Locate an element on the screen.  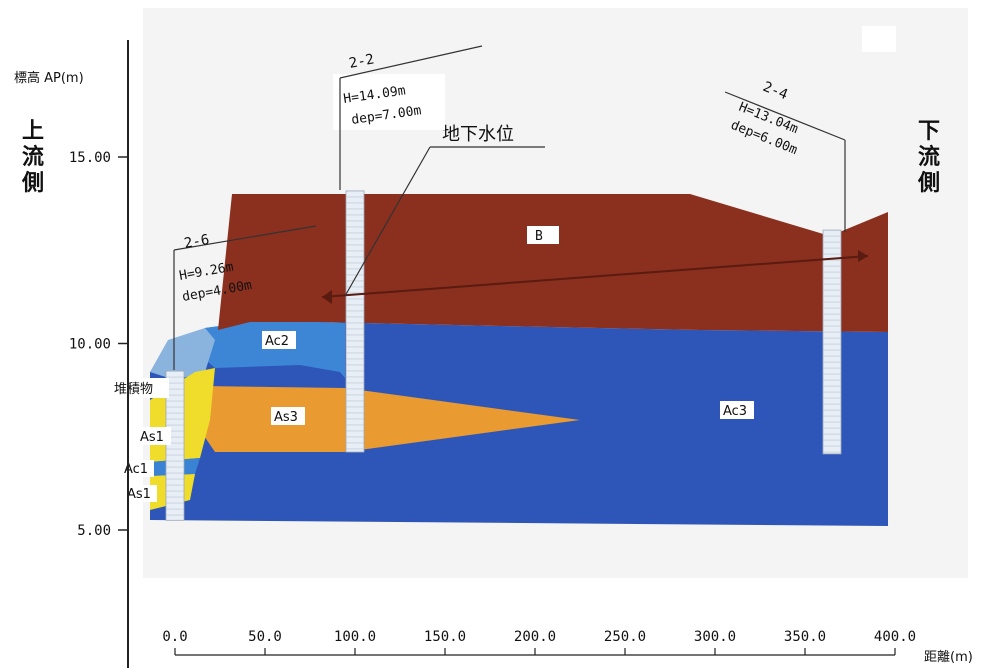
layer-label-ac2: Ac2 is located at coordinates (277, 341).